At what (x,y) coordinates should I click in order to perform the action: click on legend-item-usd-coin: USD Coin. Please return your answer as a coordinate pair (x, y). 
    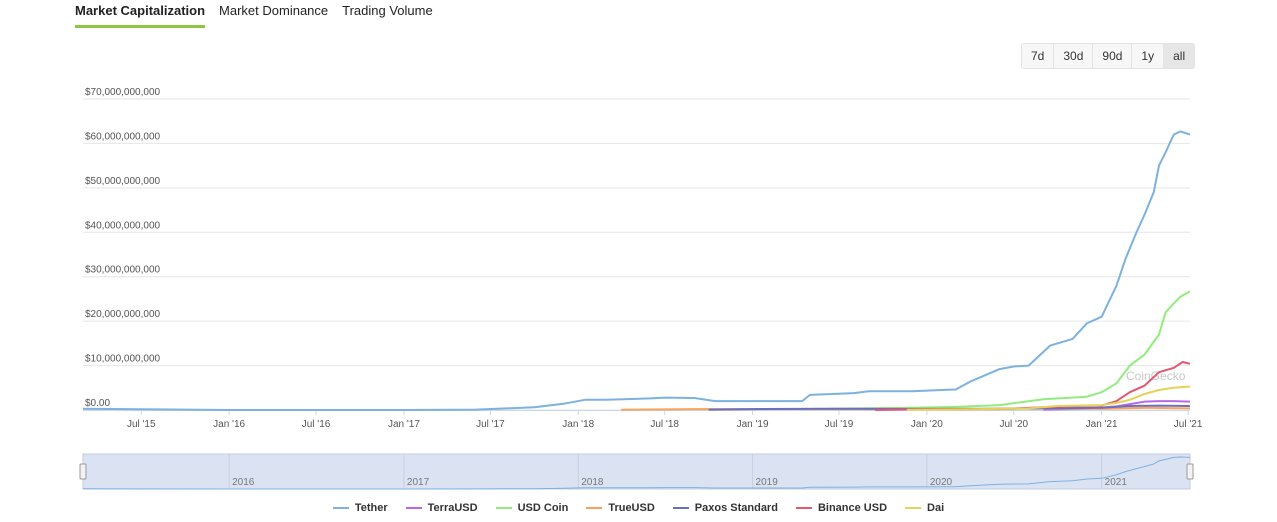
    Looking at the image, I should click on (532, 508).